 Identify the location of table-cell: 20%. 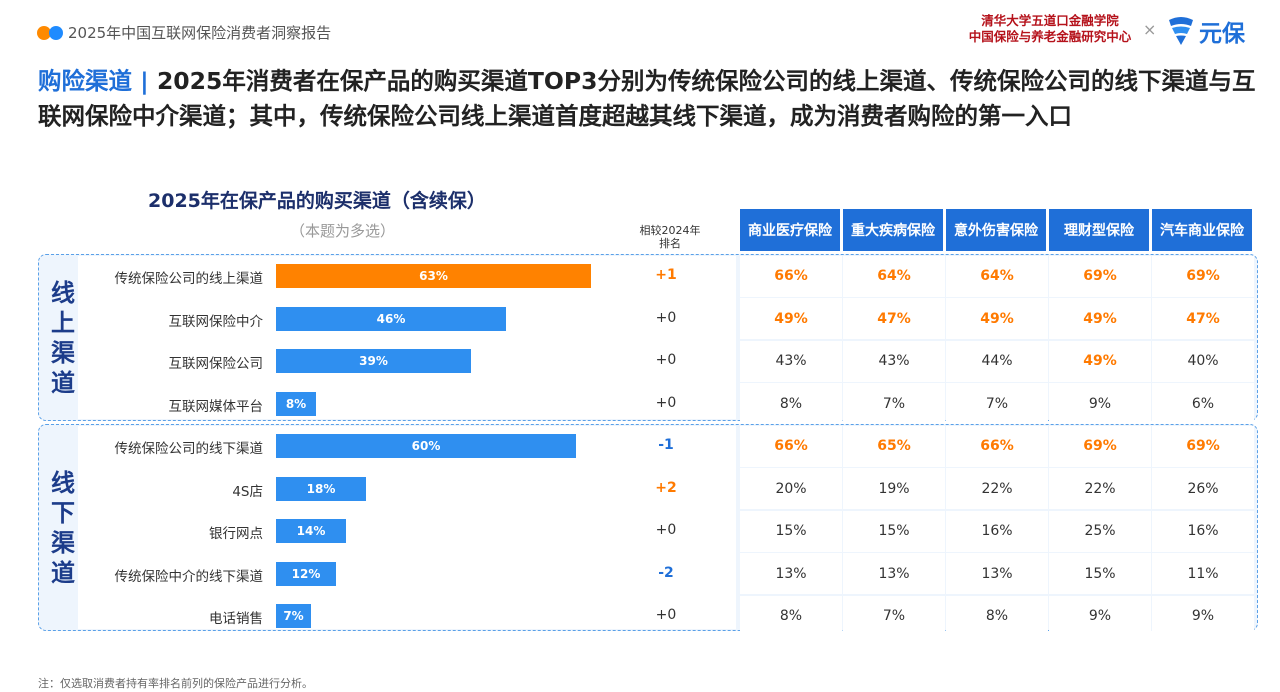
(791, 489).